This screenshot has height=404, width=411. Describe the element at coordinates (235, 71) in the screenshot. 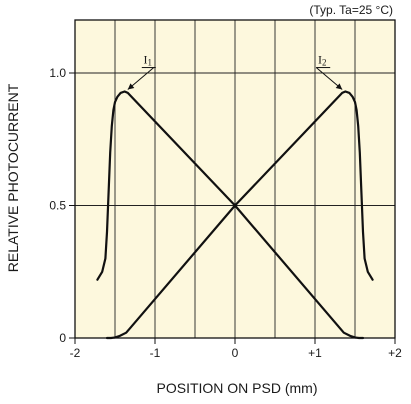

I see `annotation-layer: I1 I2` at that location.